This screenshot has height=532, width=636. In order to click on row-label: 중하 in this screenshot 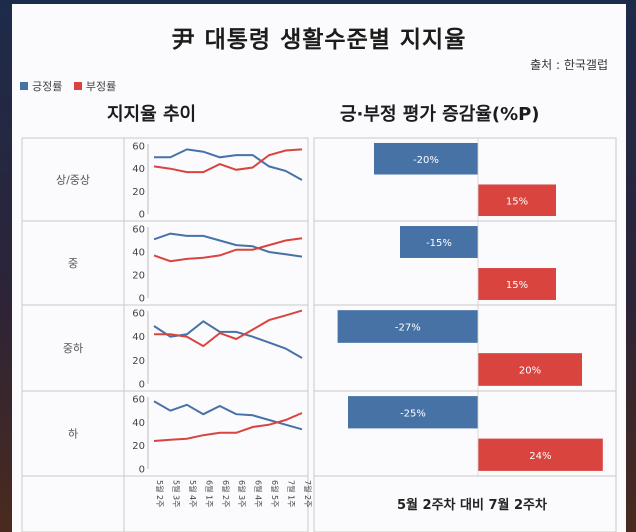, I will do `click(73, 348)`.